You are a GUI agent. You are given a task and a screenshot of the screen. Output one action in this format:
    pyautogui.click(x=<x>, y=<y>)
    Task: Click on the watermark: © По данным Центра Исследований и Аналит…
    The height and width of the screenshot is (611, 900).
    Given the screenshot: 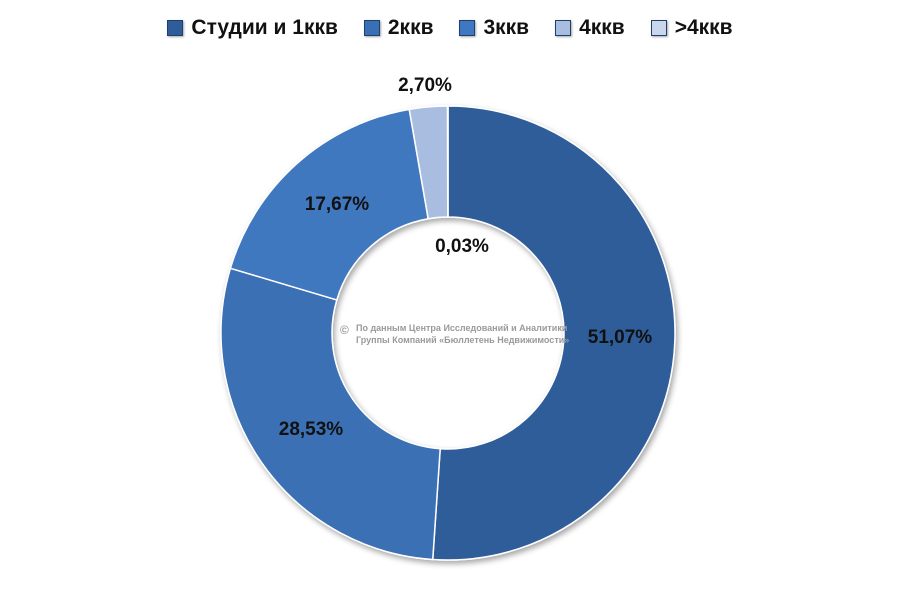 What is the action you would take?
    pyautogui.click(x=454, y=334)
    